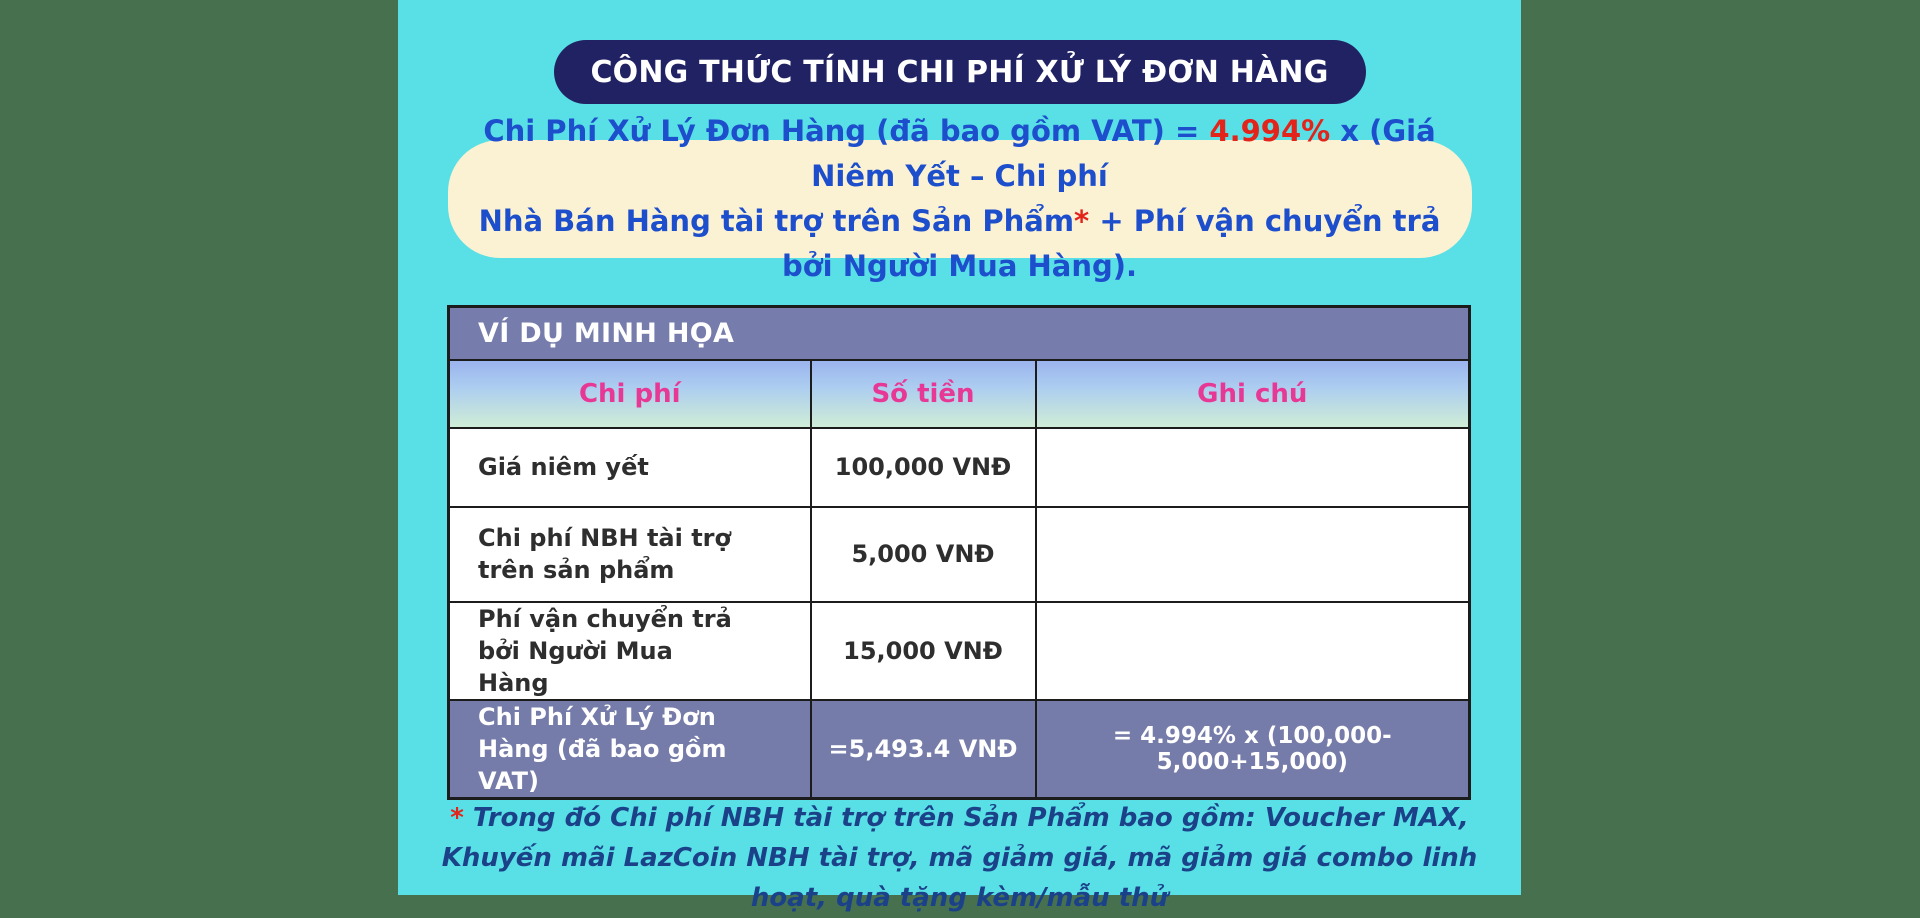 Image resolution: width=1920 pixels, height=918 pixels. I want to click on table-row: Giá niêm yết 100,000 VNĐ, so click(959, 467).